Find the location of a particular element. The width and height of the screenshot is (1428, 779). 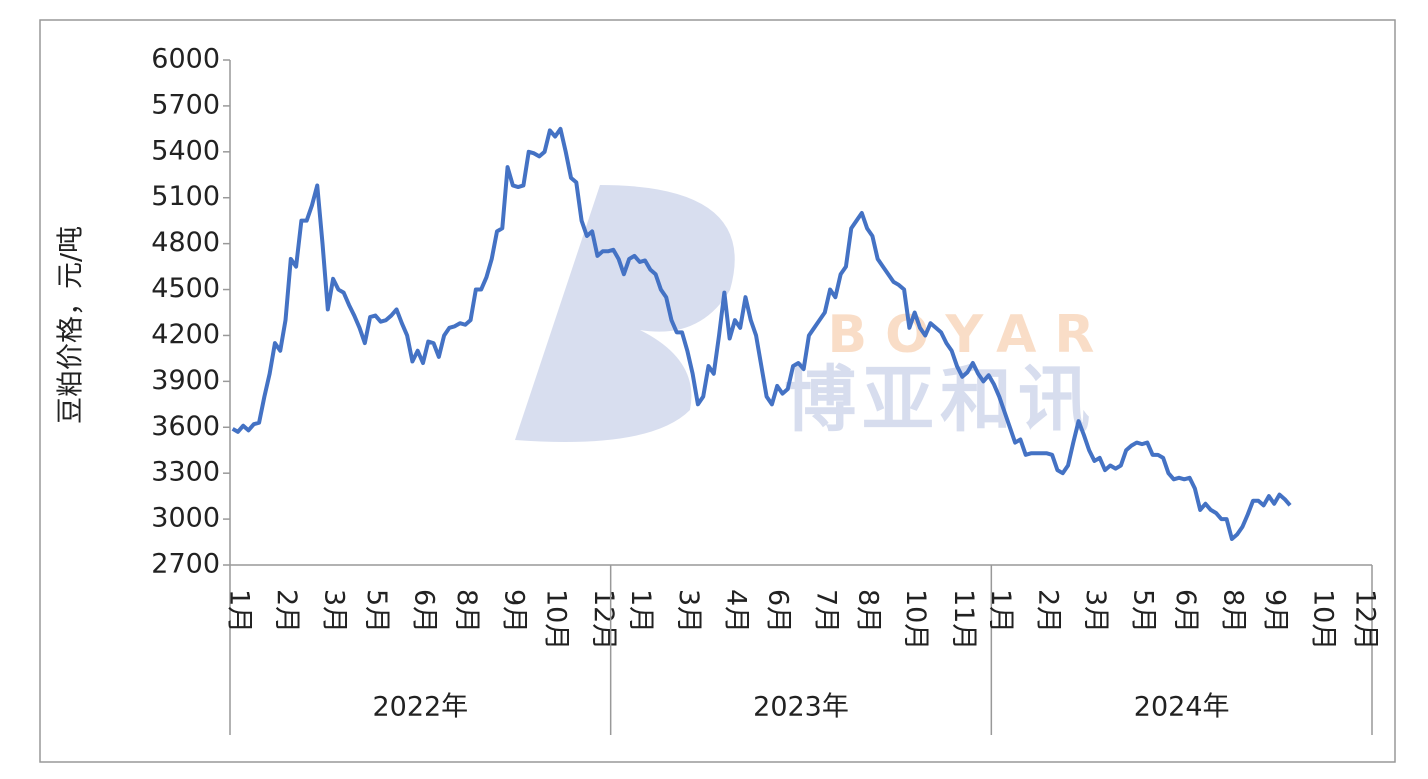

y-tick-label: 5100 is located at coordinates (185, 196).